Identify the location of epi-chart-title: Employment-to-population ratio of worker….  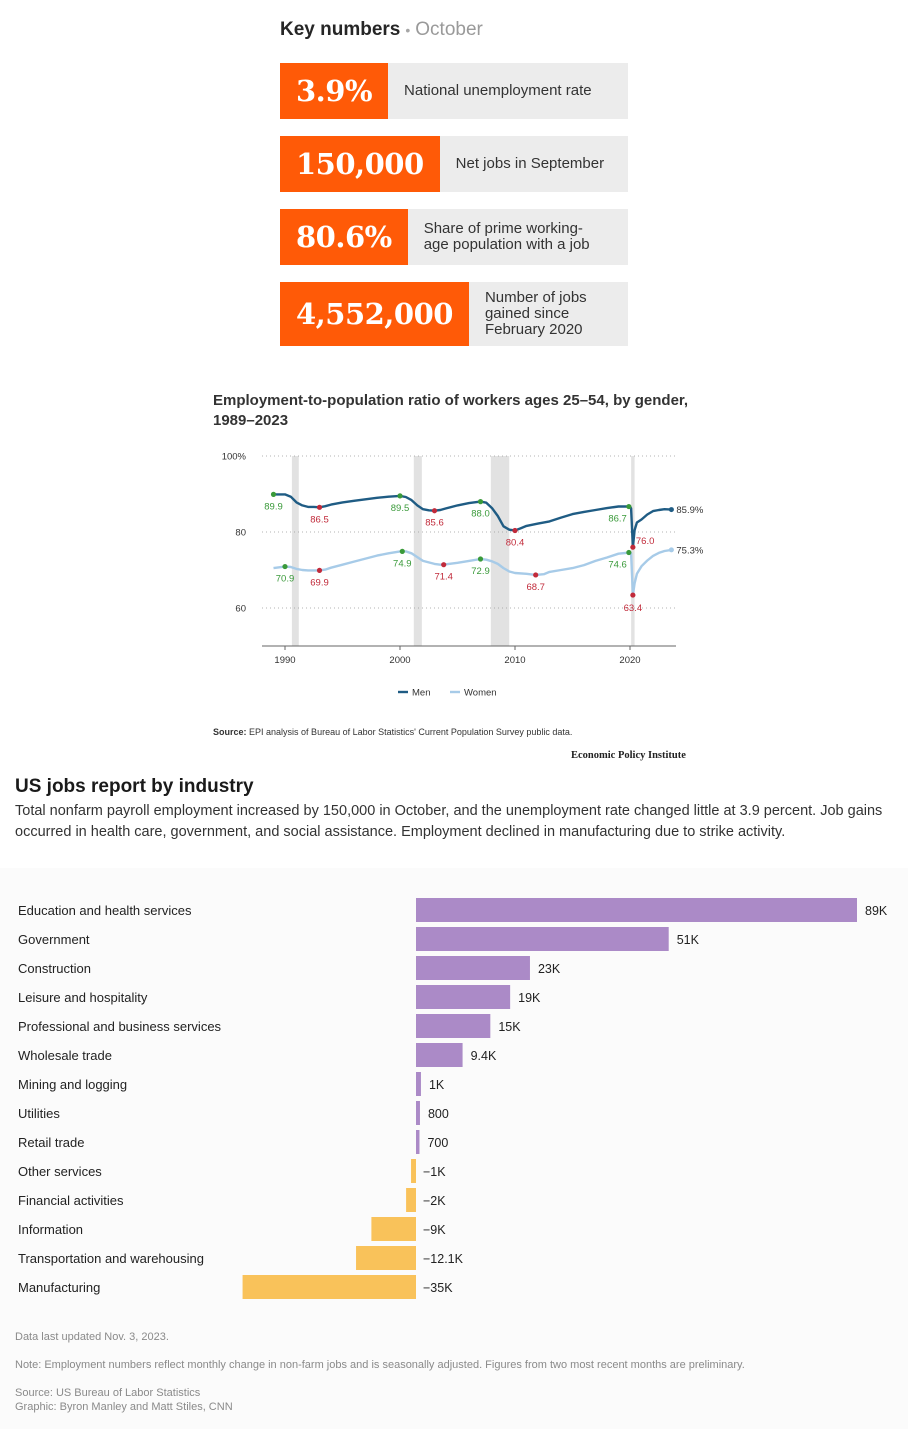
(451, 410).